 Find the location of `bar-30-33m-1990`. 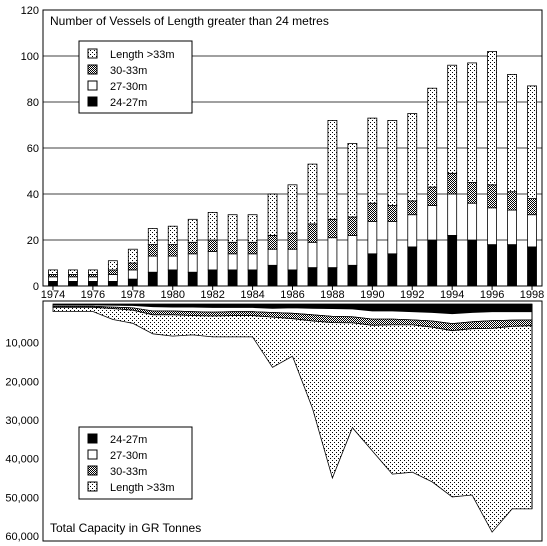

bar-30-33m-1990 is located at coordinates (372, 212).